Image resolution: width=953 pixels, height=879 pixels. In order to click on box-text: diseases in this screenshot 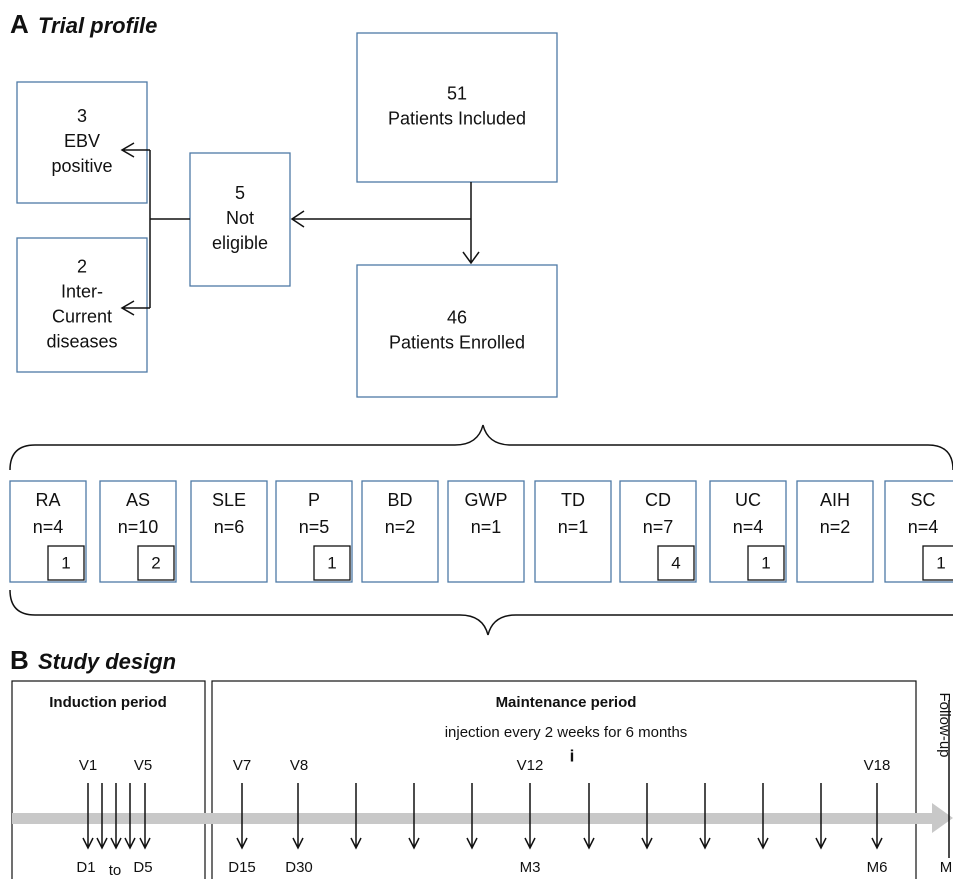, I will do `click(81, 341)`.